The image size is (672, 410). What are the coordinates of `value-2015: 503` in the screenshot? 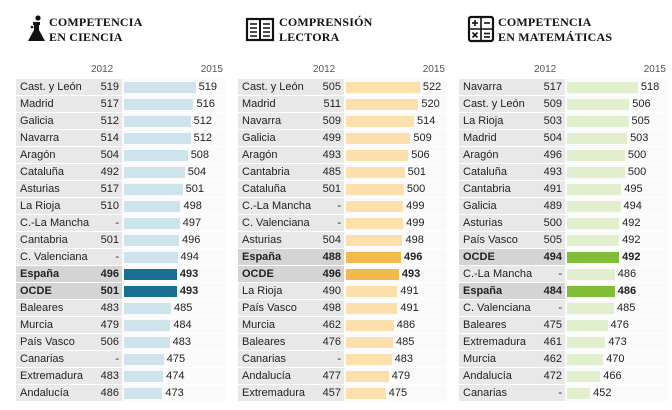 It's located at (639, 138).